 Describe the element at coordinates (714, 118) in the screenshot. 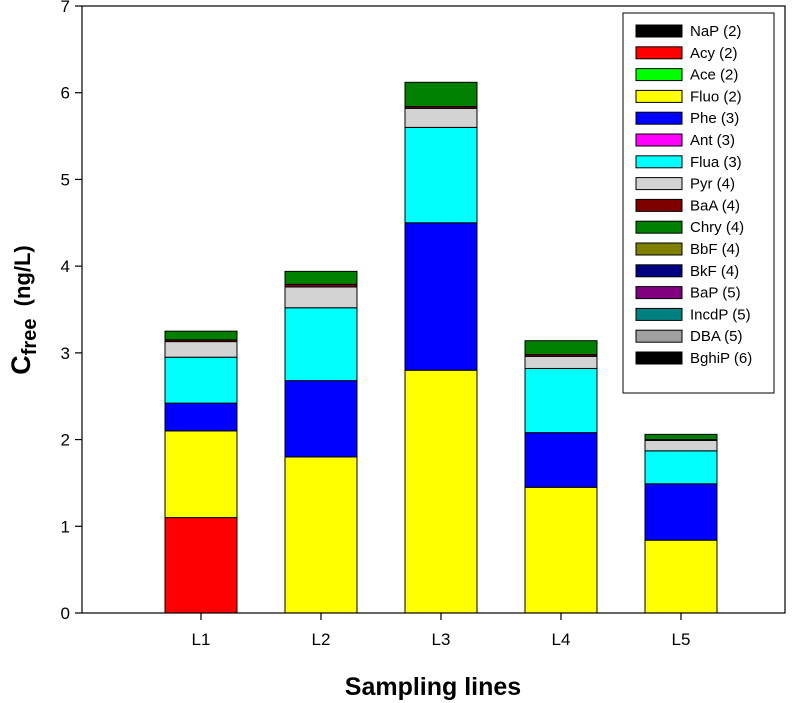

I see `legend-label: Phe (3)` at that location.